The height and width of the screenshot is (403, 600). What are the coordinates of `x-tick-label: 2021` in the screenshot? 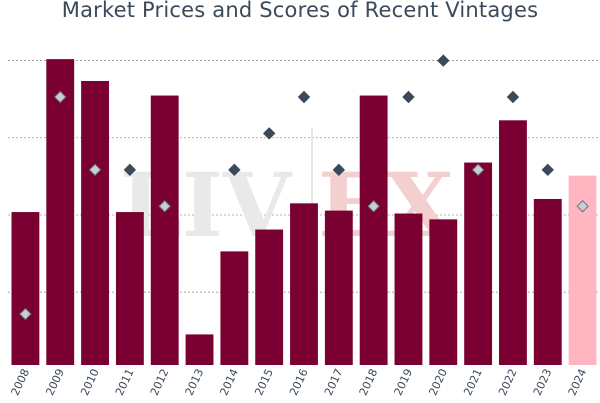 It's located at (473, 382).